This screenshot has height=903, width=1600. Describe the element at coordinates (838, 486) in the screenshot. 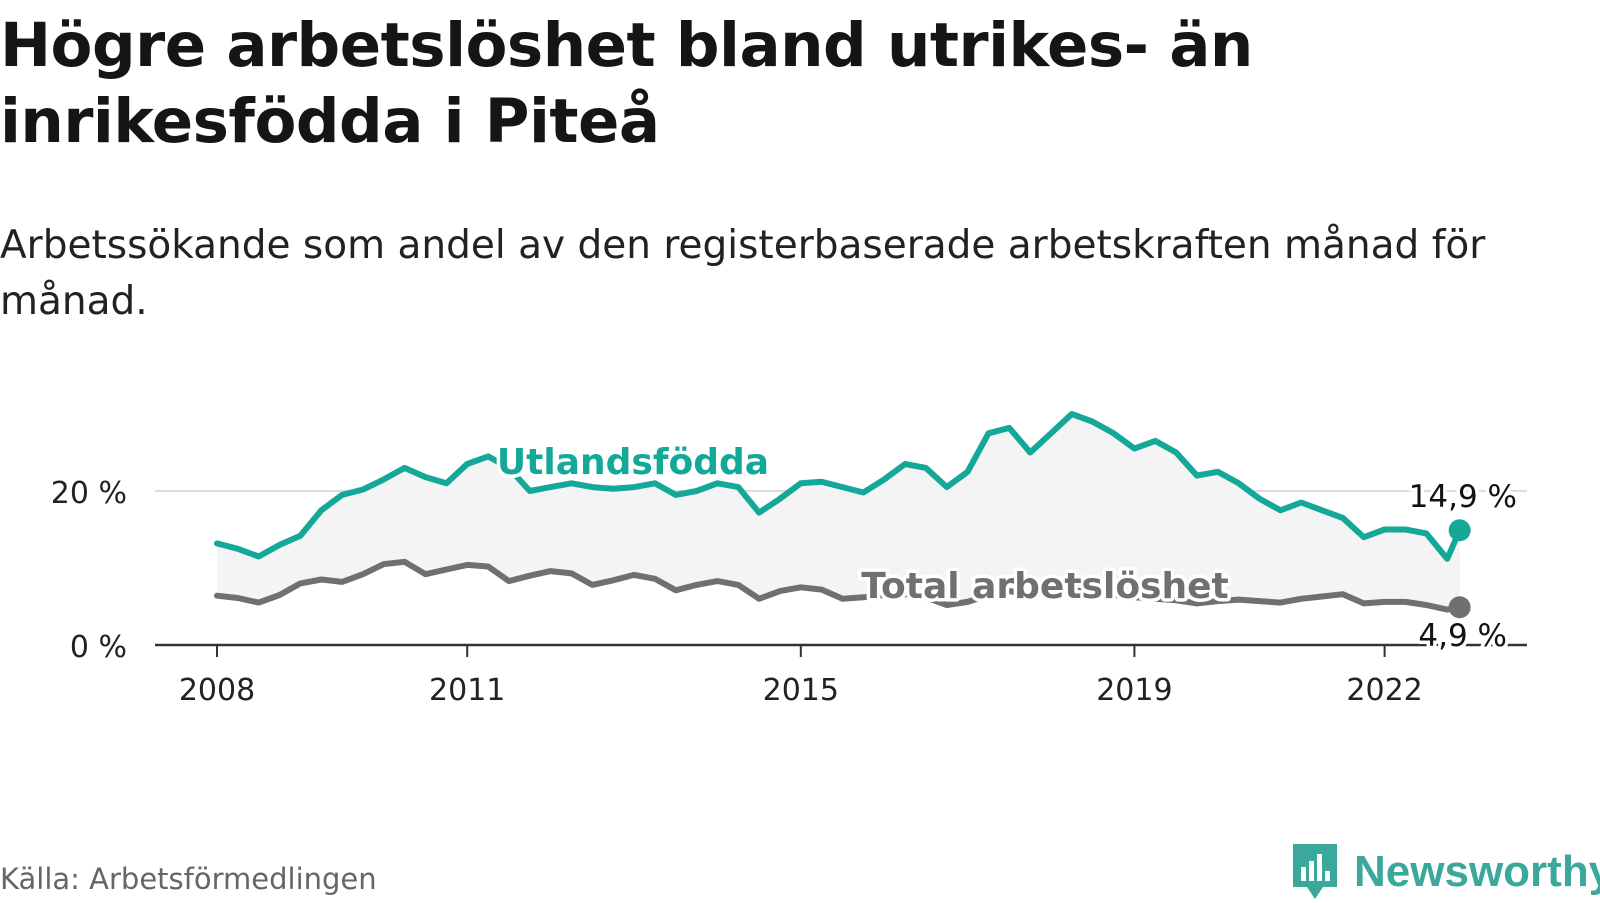

I see `series-line-utlandsfodda` at that location.